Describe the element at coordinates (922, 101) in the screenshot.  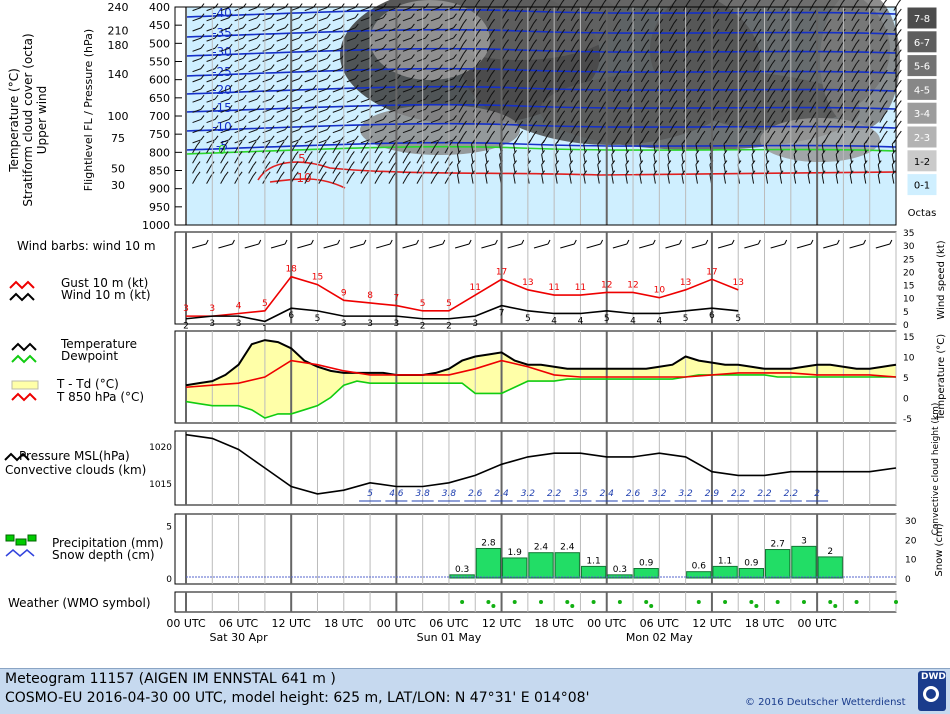
I see `octa-legend: 7-86-75-64-53-42-31-20-1` at that location.